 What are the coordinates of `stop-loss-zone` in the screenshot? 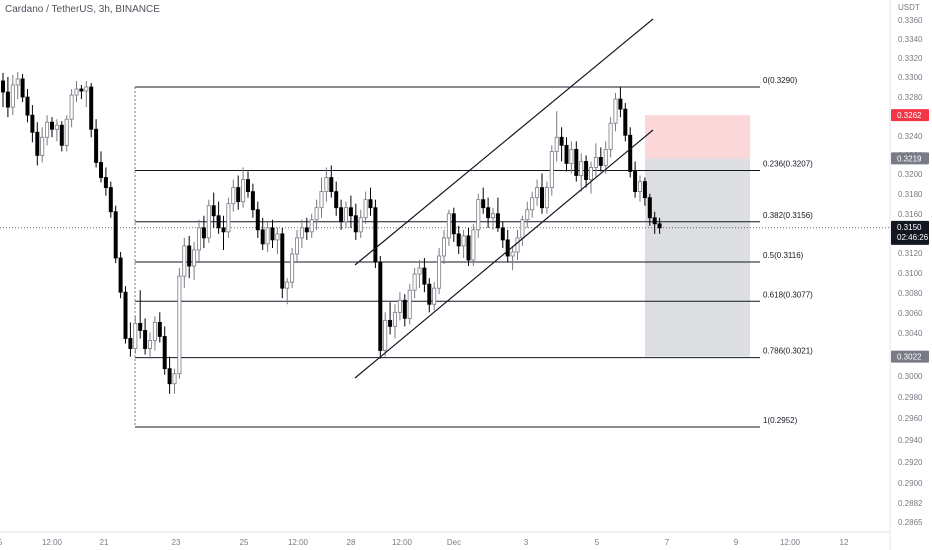 It's located at (697, 137).